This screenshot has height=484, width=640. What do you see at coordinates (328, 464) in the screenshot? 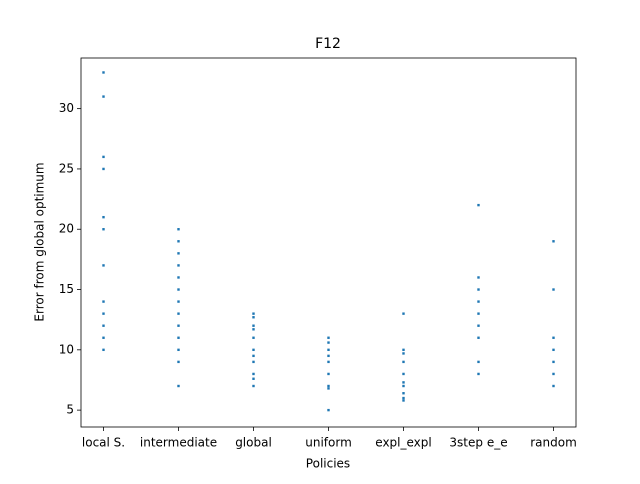
I see `x-axis-label: Policies` at bounding box center [328, 464].